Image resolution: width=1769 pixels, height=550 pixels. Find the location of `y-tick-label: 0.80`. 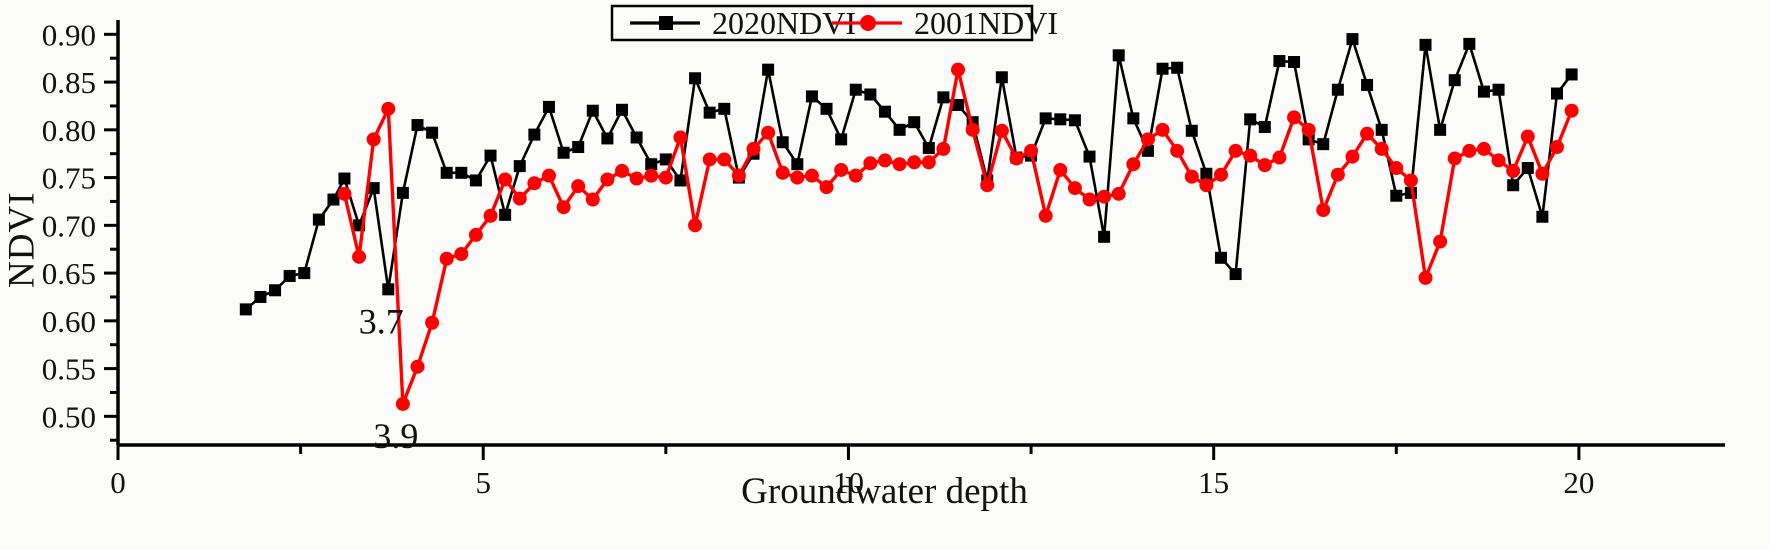

y-tick-label: 0.80 is located at coordinates (69, 130).